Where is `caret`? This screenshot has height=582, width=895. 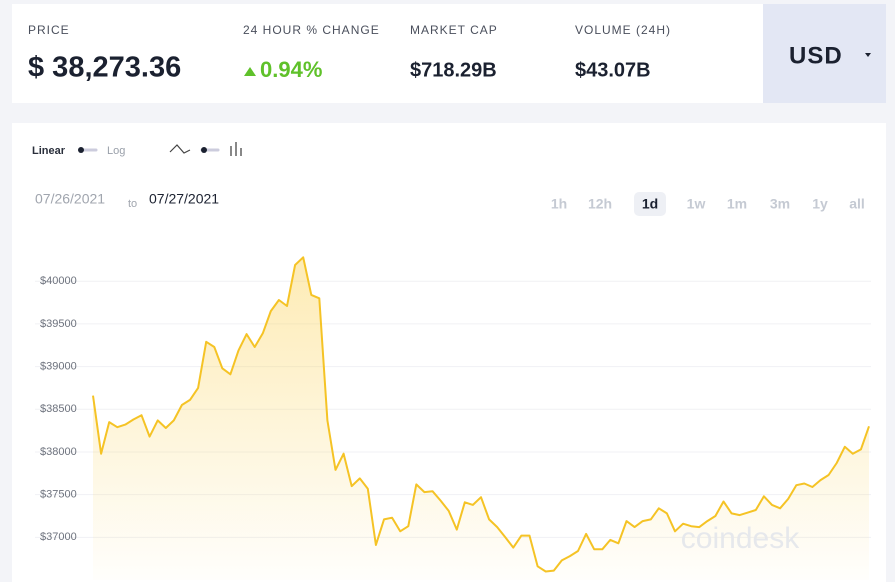 caret is located at coordinates (868, 55).